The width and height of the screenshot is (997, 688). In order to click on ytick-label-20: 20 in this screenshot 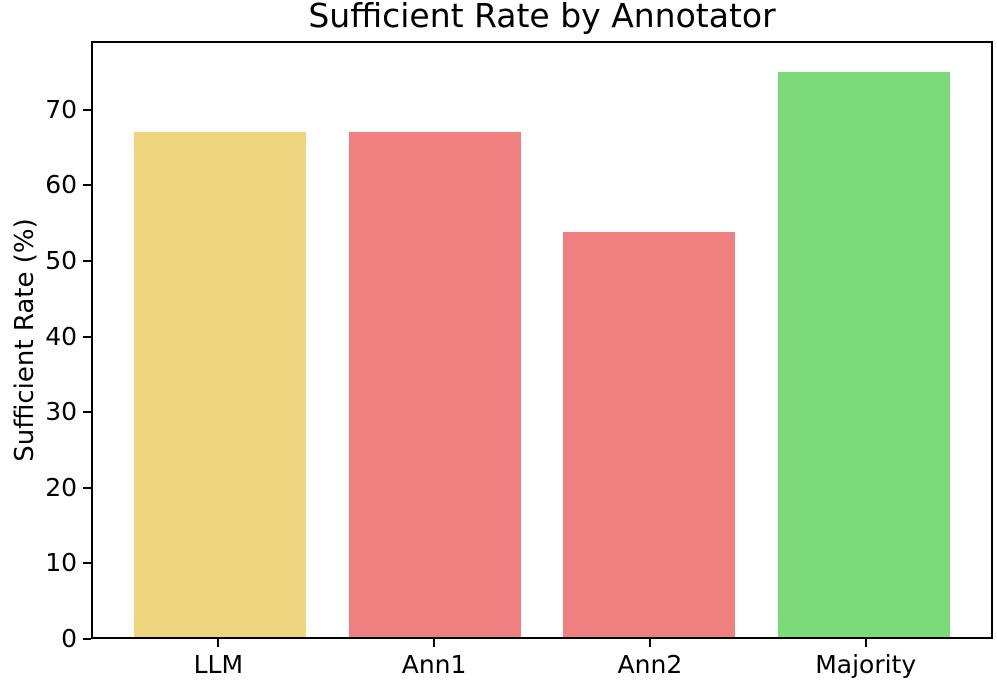, I will do `click(61, 487)`.